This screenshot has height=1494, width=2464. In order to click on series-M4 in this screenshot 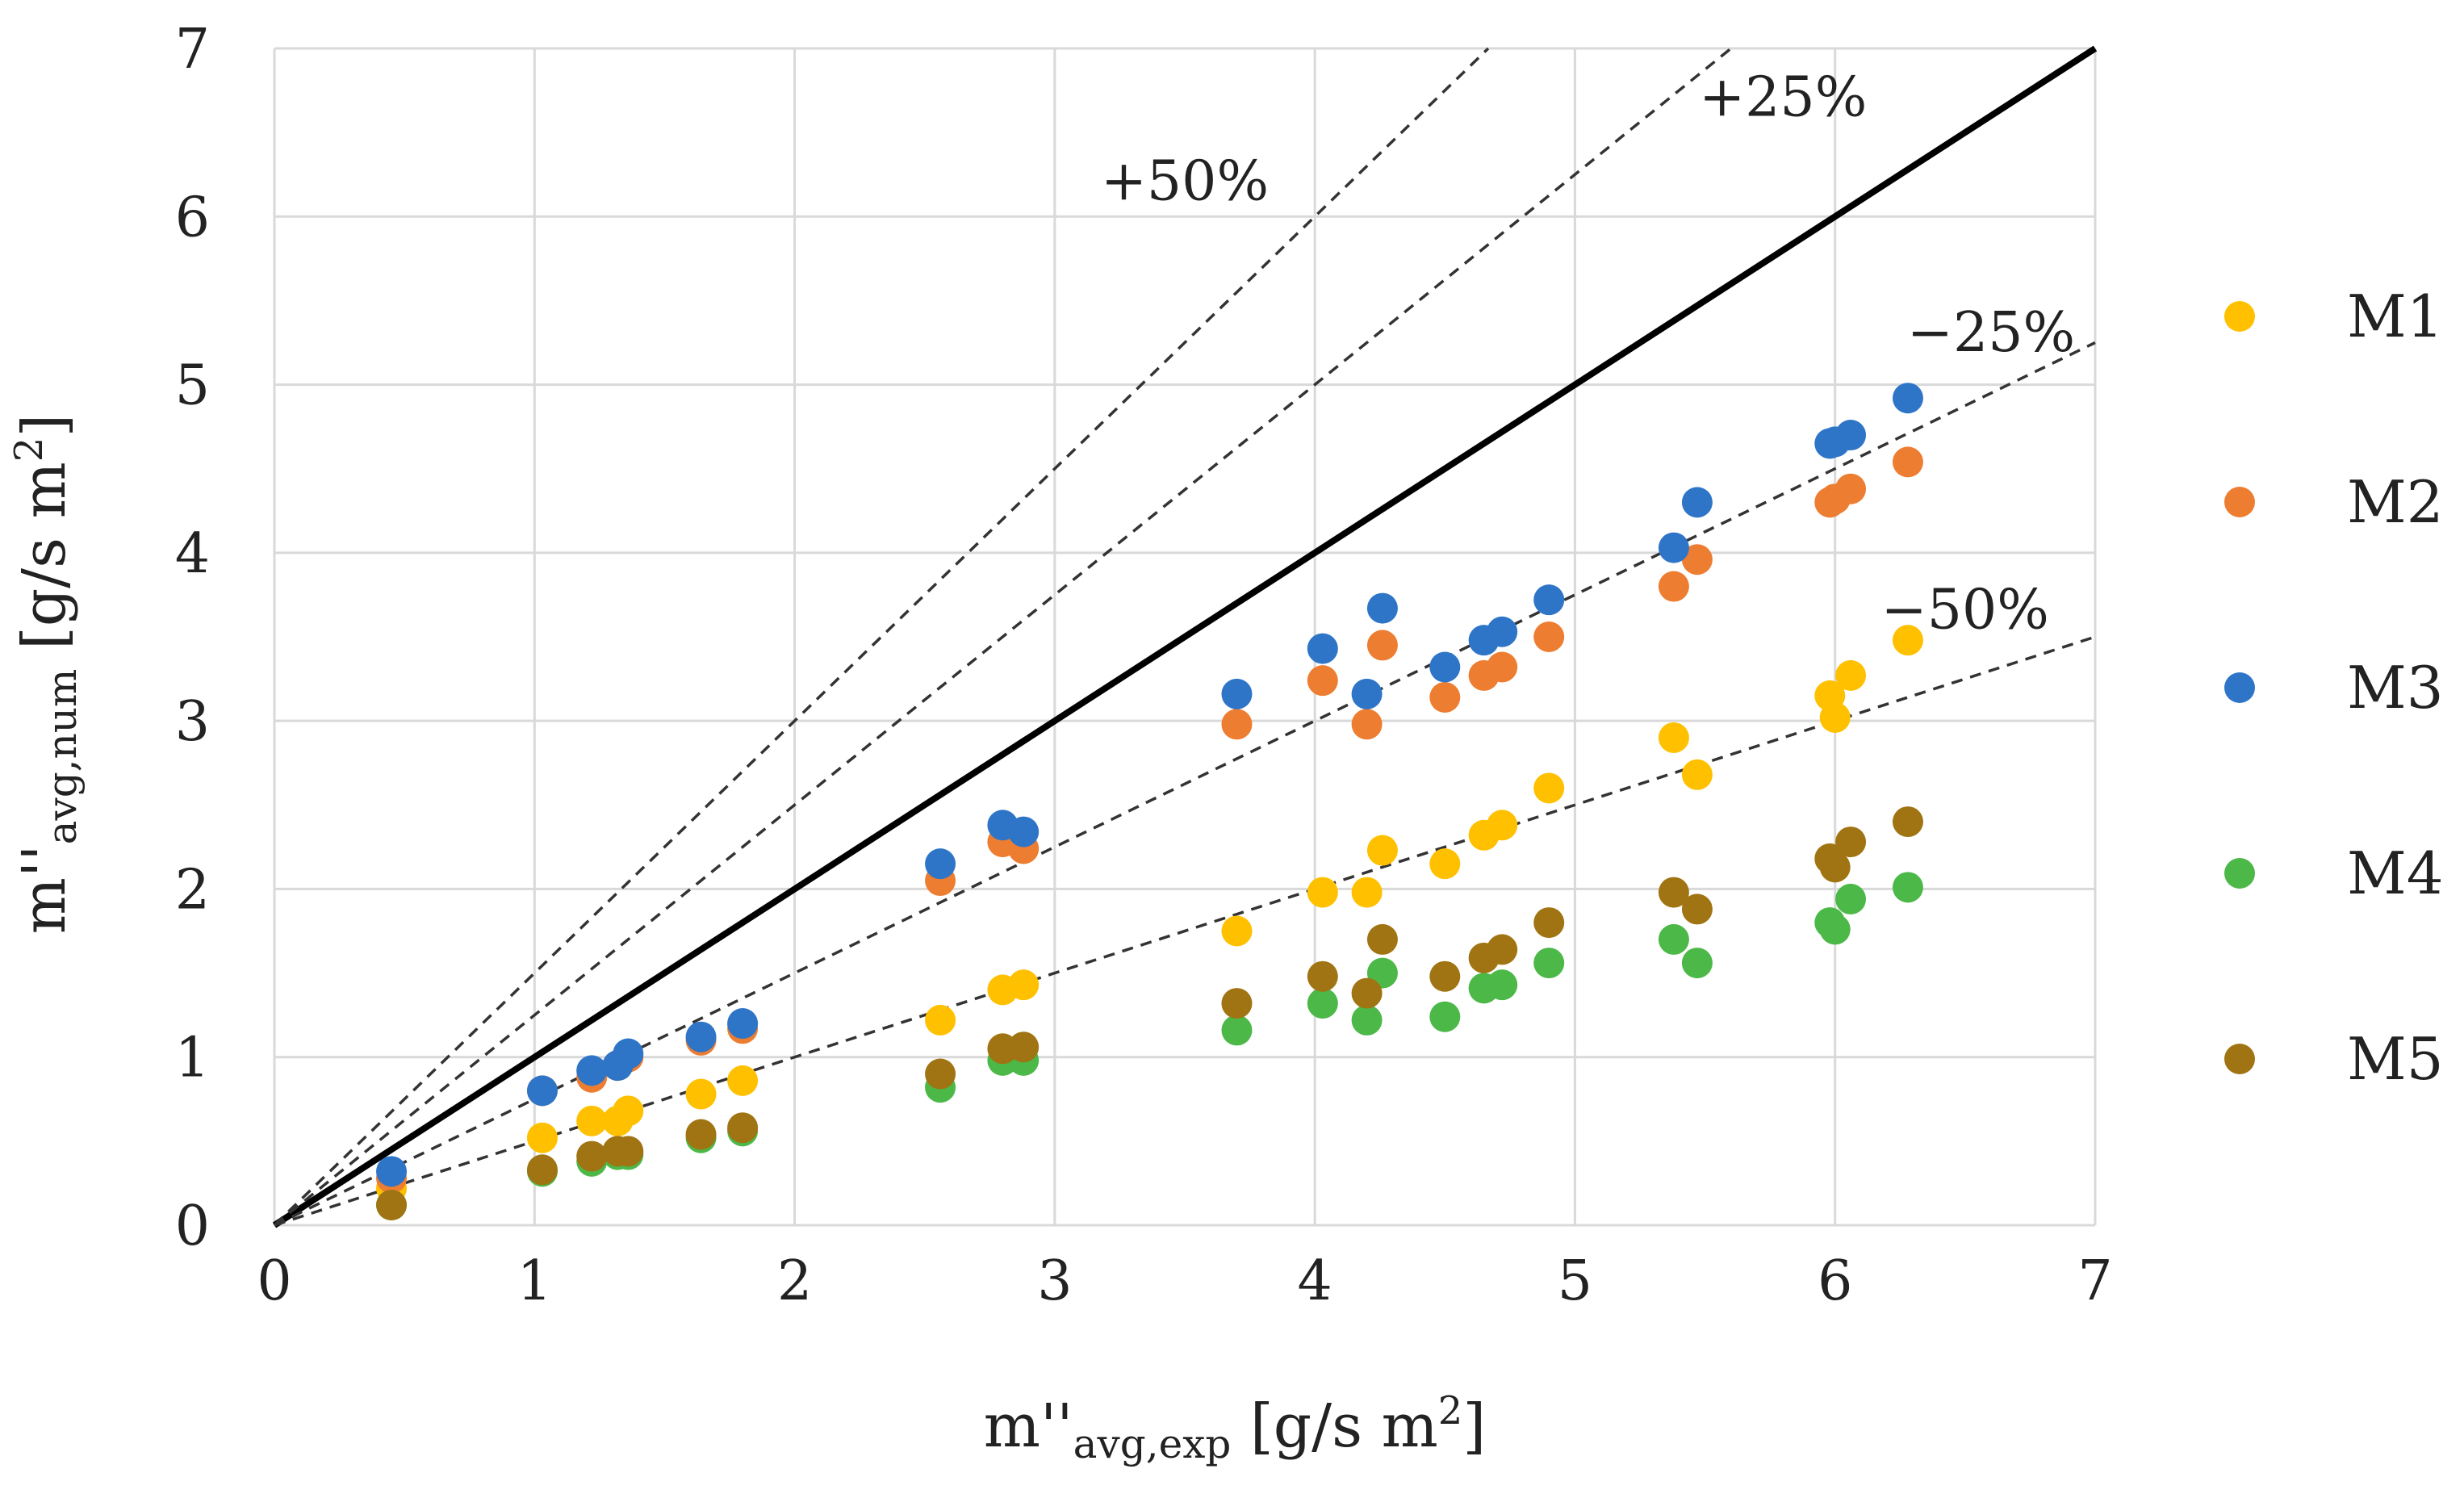, I will do `click(1149, 1047)`.